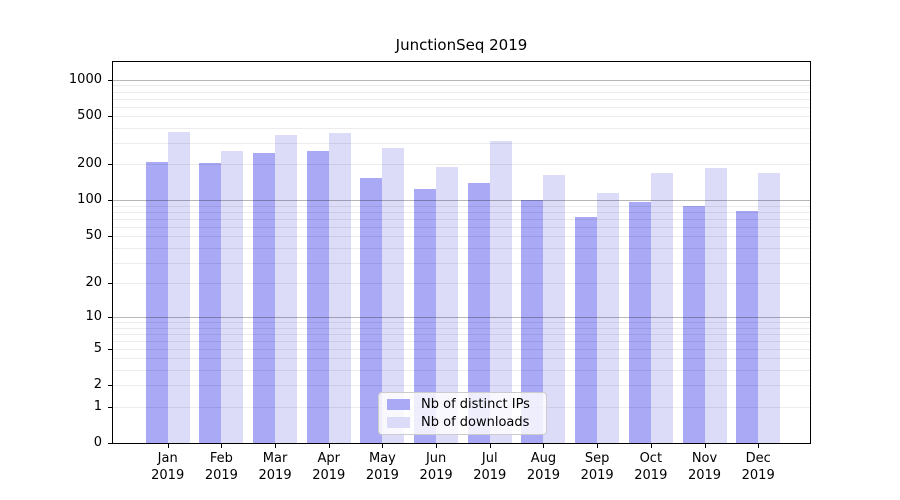  I want to click on bar-distinct-ips-jul, so click(478, 312).